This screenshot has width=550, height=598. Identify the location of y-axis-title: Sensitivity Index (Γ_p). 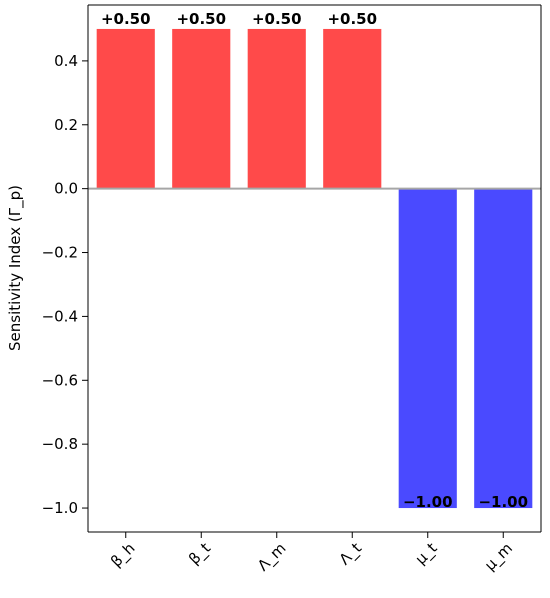
(15, 268).